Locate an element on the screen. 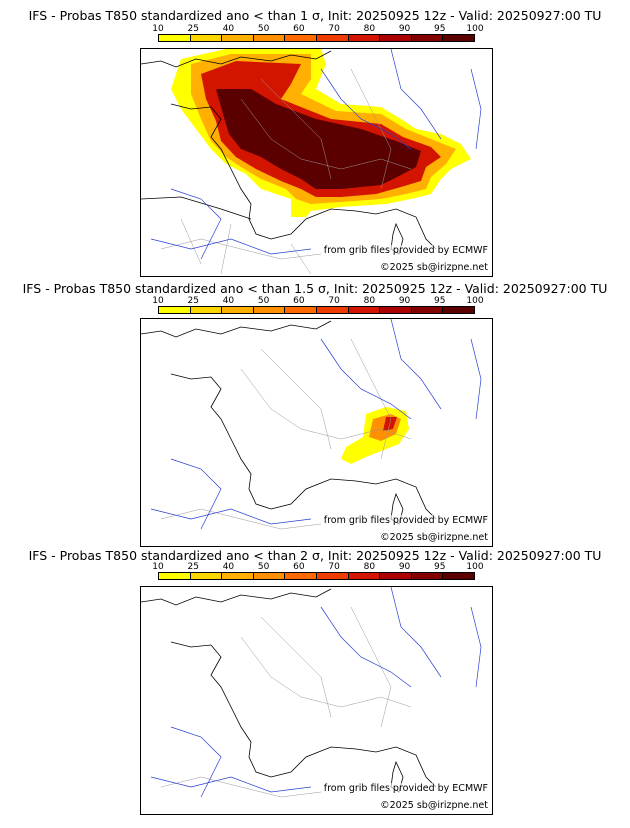  map-2-canvas is located at coordinates (311, 424).